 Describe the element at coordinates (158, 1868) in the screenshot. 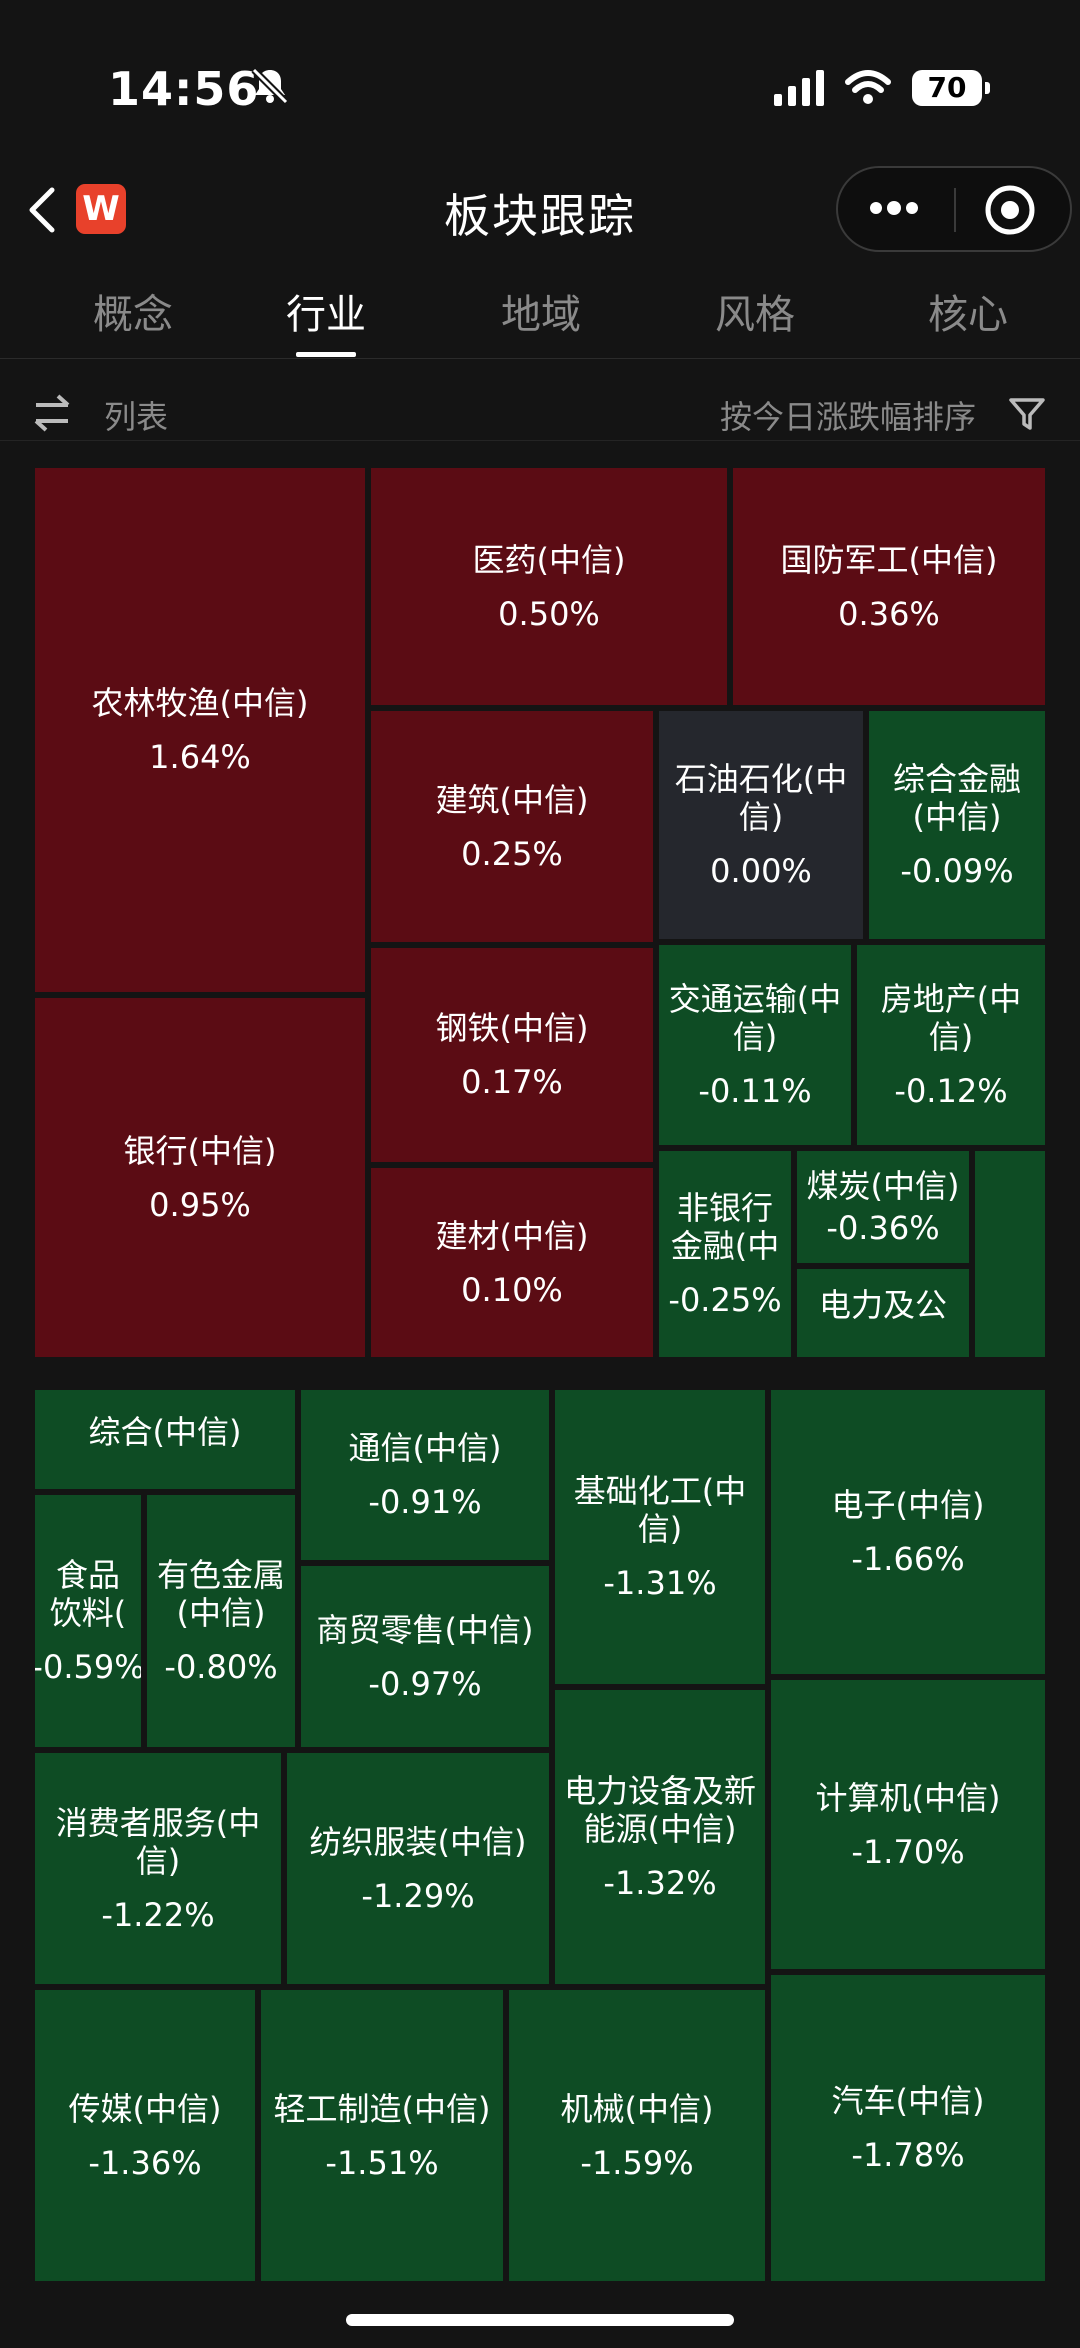

I see `treemap-tile-consumer-services: 消费者服务(中信) -1.22%` at that location.